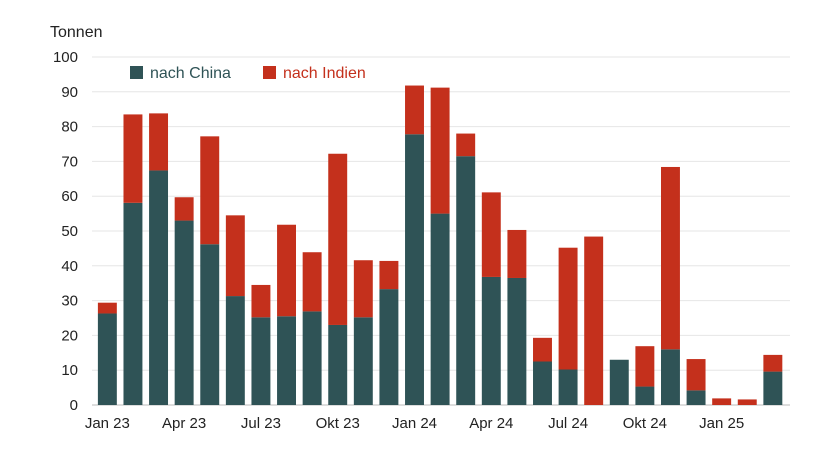 This screenshot has height=462, width=840. What do you see at coordinates (69, 335) in the screenshot?
I see `y-tick-label: 20` at bounding box center [69, 335].